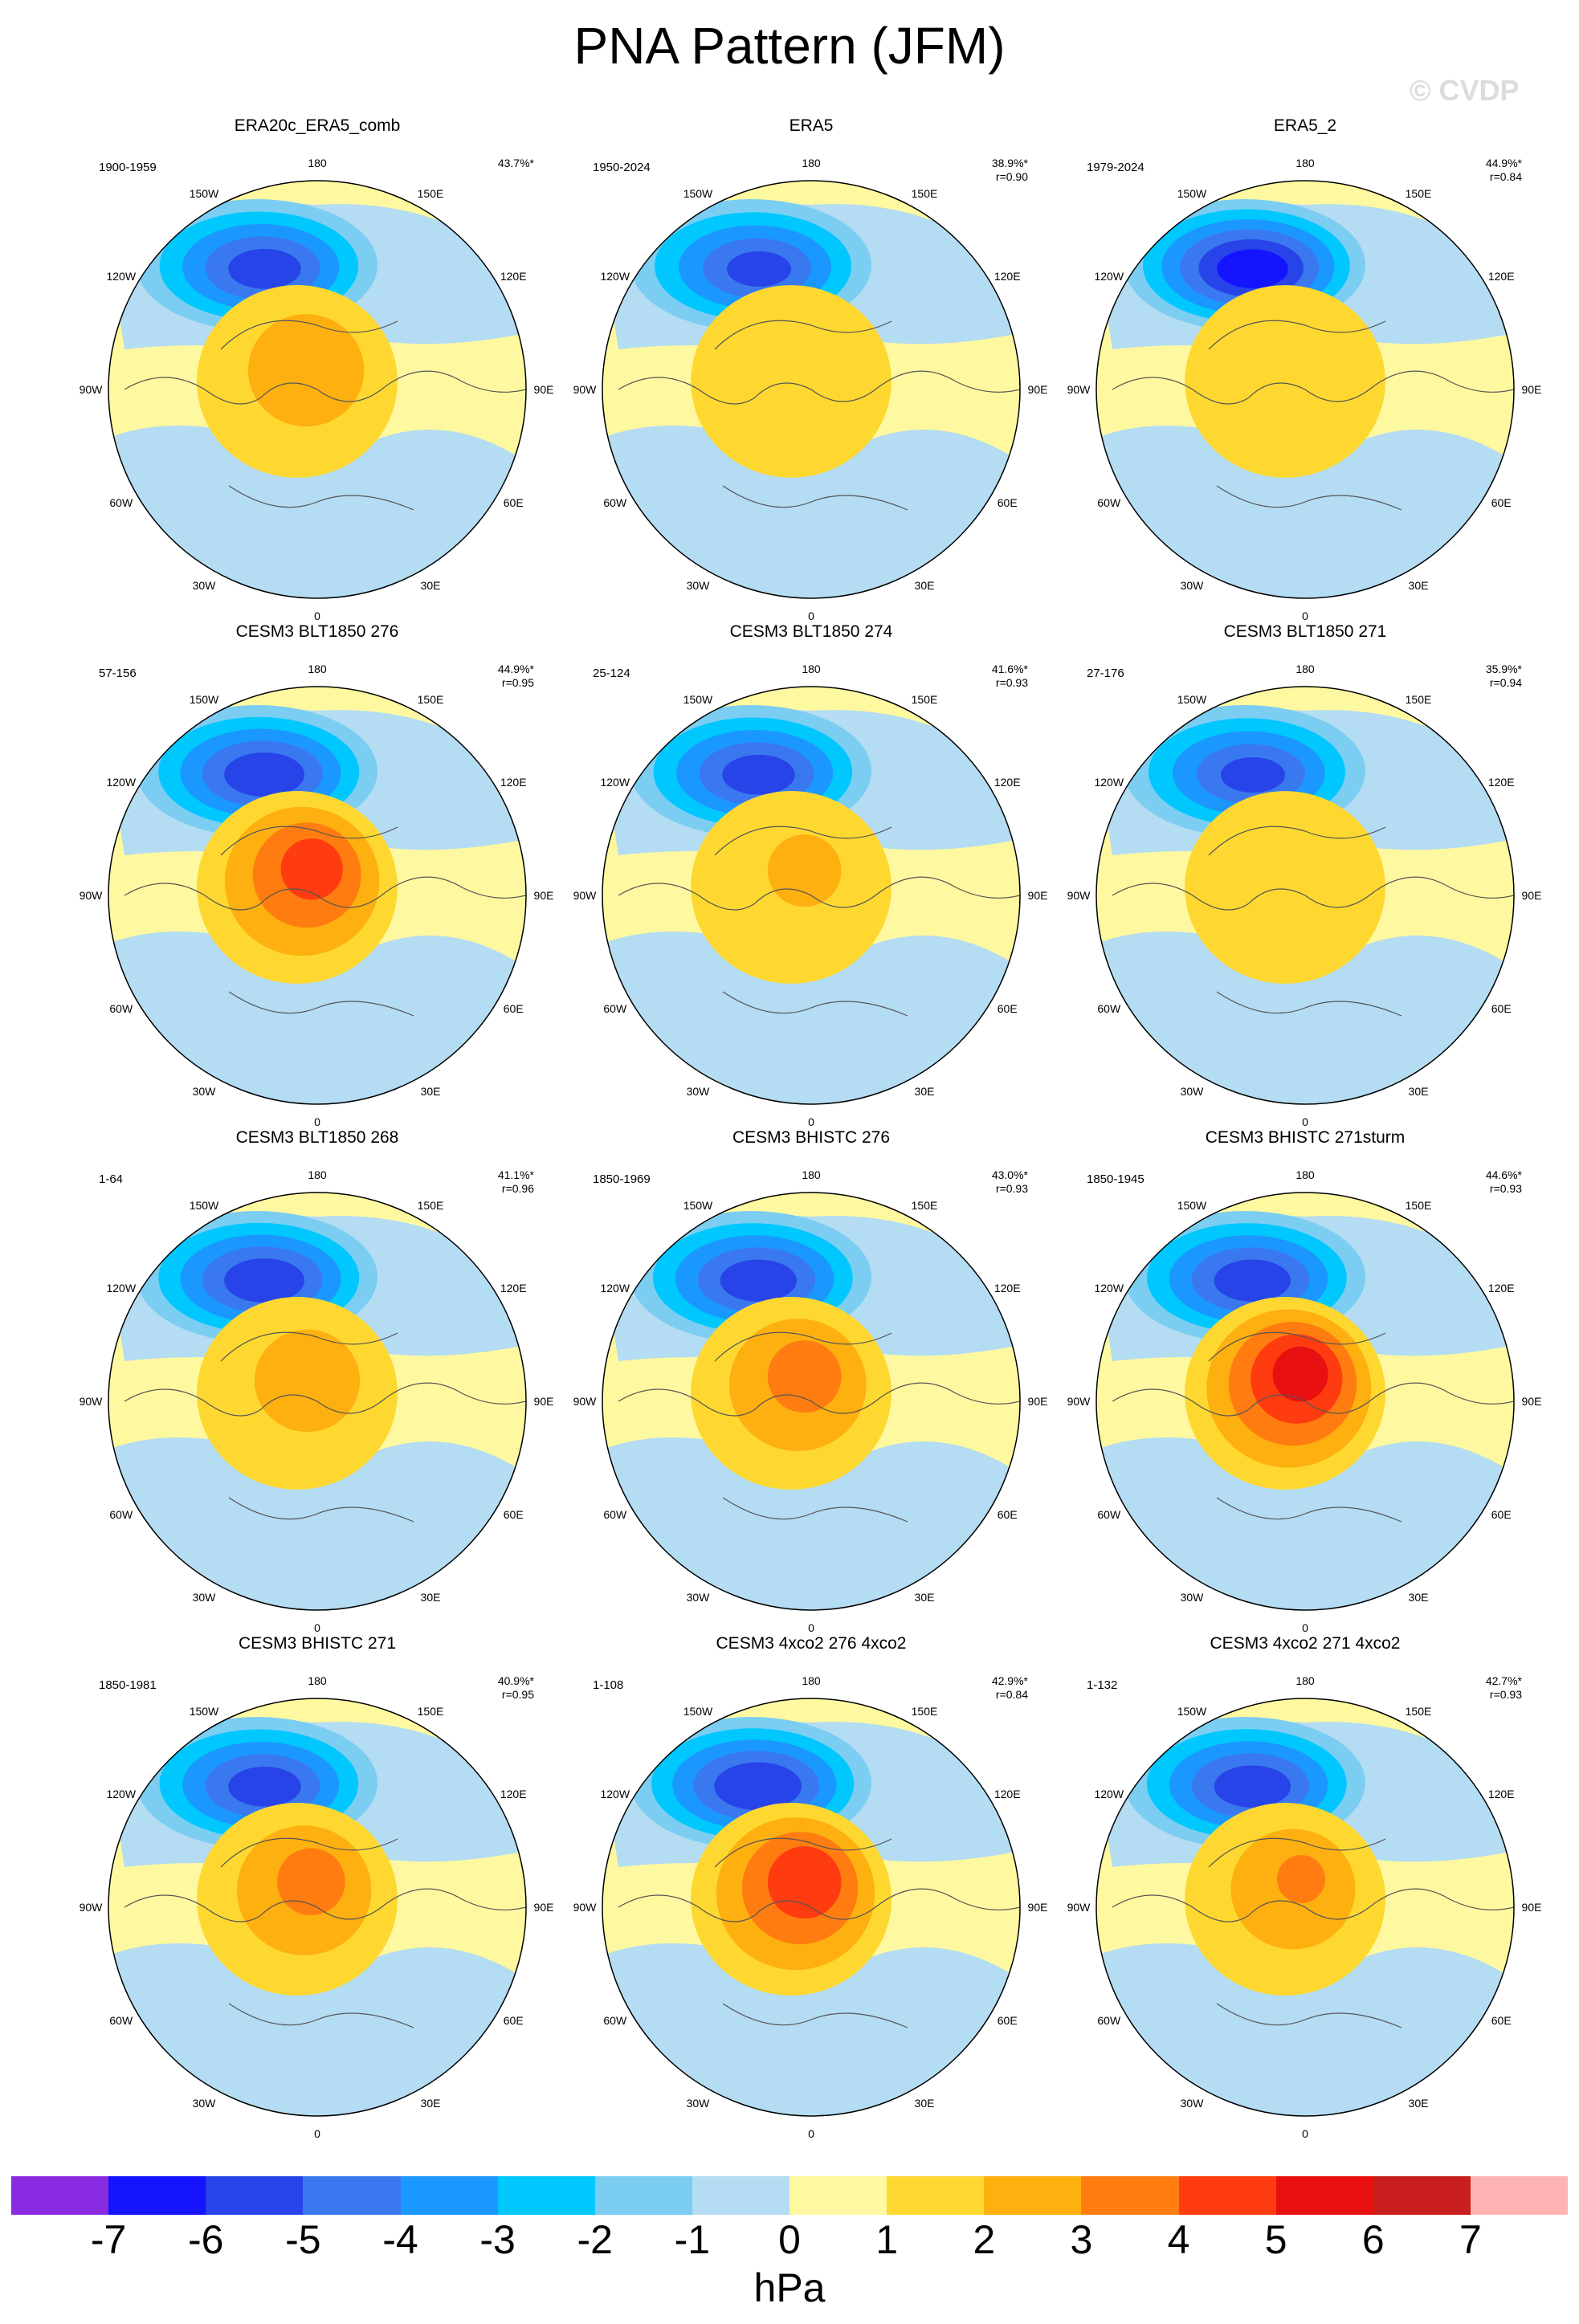 The width and height of the screenshot is (1579, 2324). What do you see at coordinates (811, 1138) in the screenshot?
I see `panel-title: CESM3 BHISTC 276` at bounding box center [811, 1138].